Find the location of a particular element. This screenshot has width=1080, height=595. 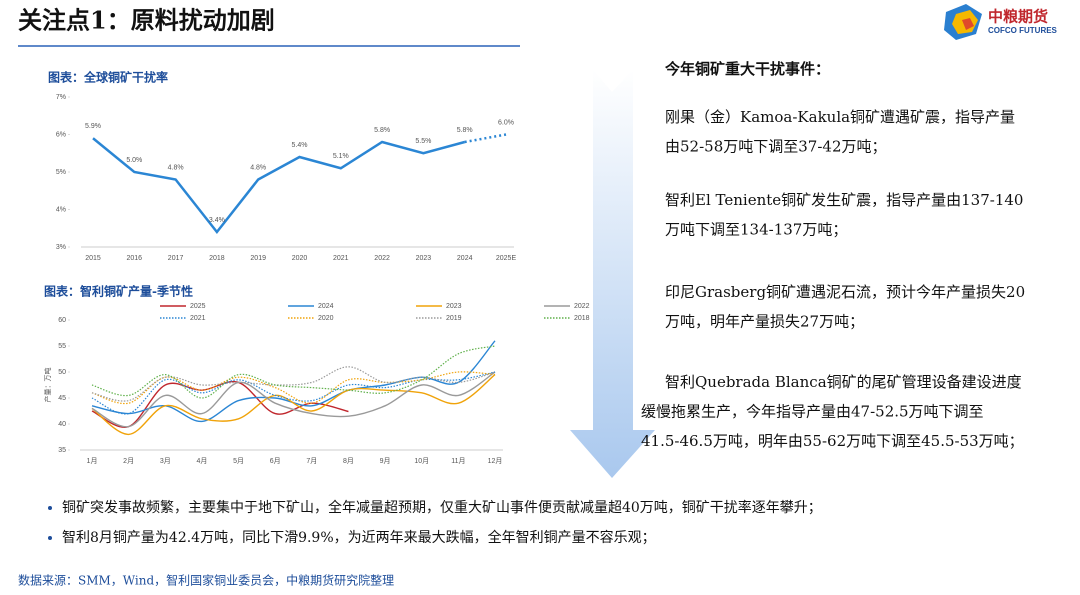

event-line: 印尼Grasberg铜矿遭遇泥石流，预计今年产量损失20 is located at coordinates (845, 292).